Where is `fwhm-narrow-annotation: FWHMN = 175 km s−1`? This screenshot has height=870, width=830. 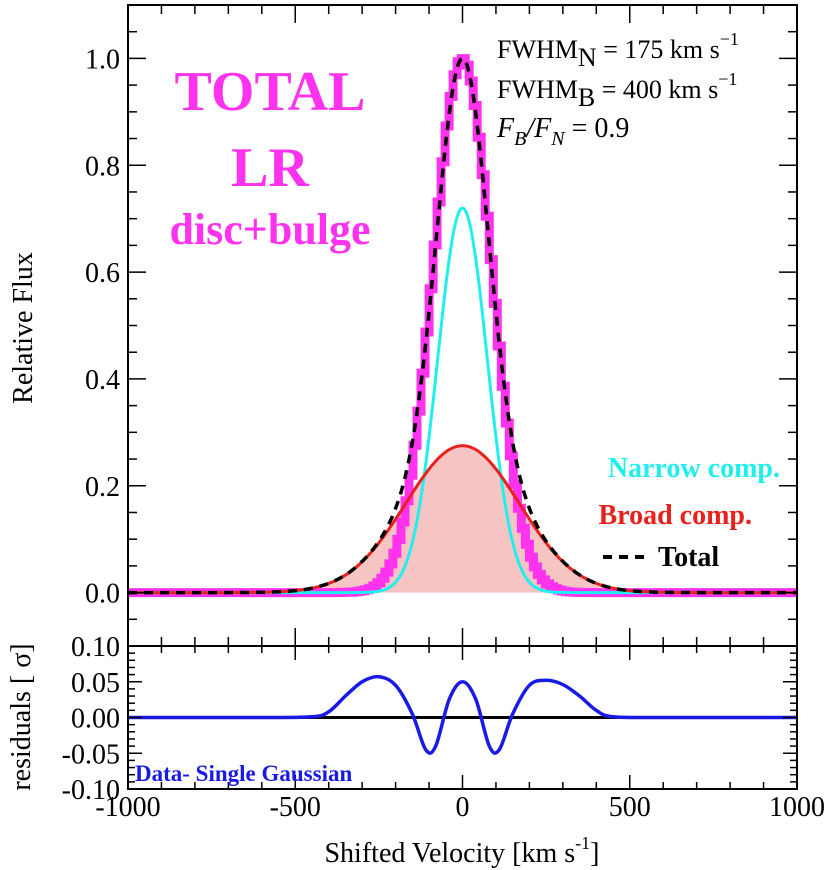 fwhm-narrow-annotation: FWHMN = 175 km s−1 is located at coordinates (618, 50).